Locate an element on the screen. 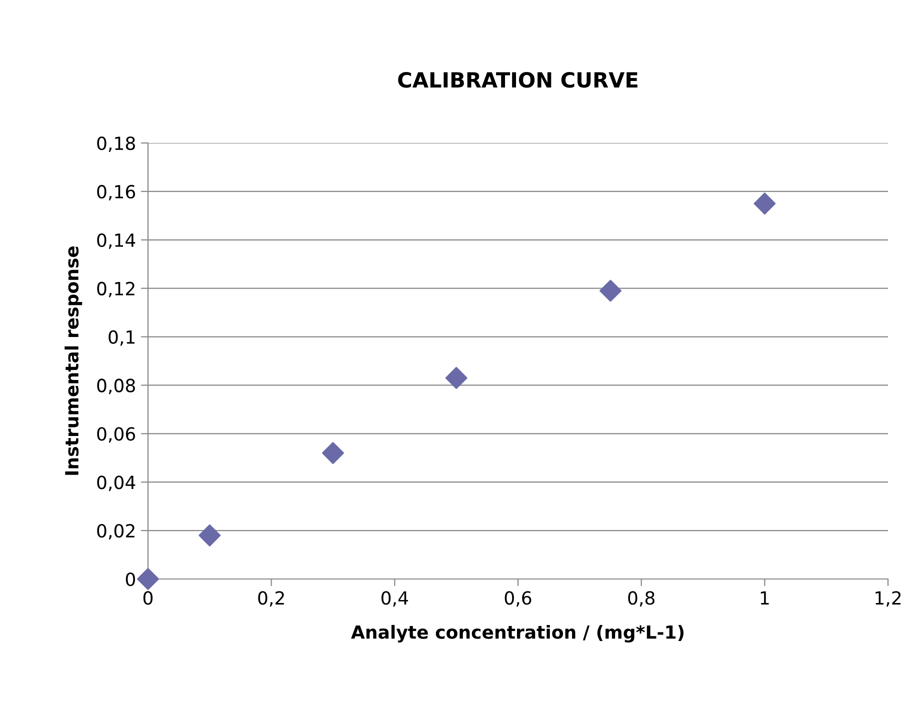 The image size is (914, 702). x-tick-label: 0 is located at coordinates (148, 598).